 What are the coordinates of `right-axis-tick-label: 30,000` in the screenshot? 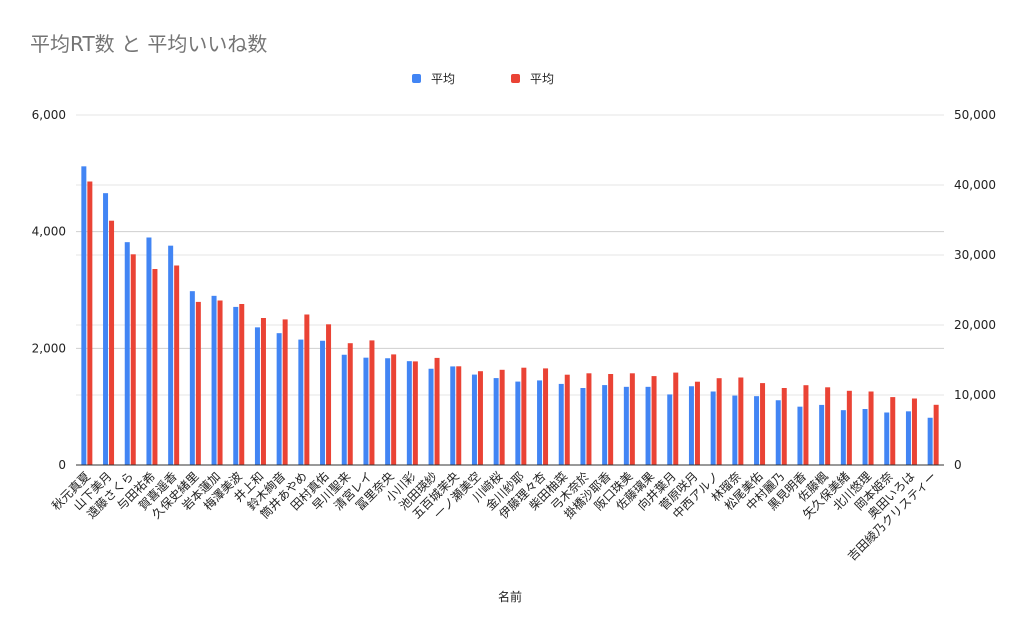 It's located at (975, 255).